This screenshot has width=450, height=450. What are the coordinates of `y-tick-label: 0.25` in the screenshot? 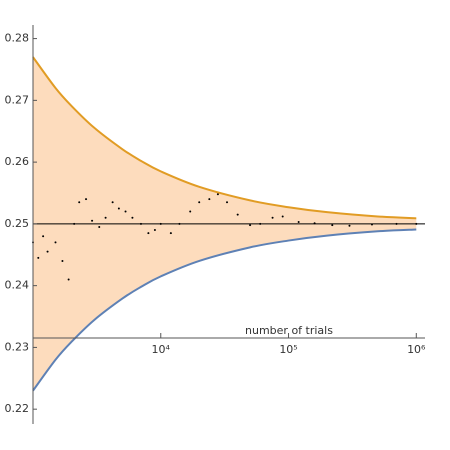 It's located at (17, 223).